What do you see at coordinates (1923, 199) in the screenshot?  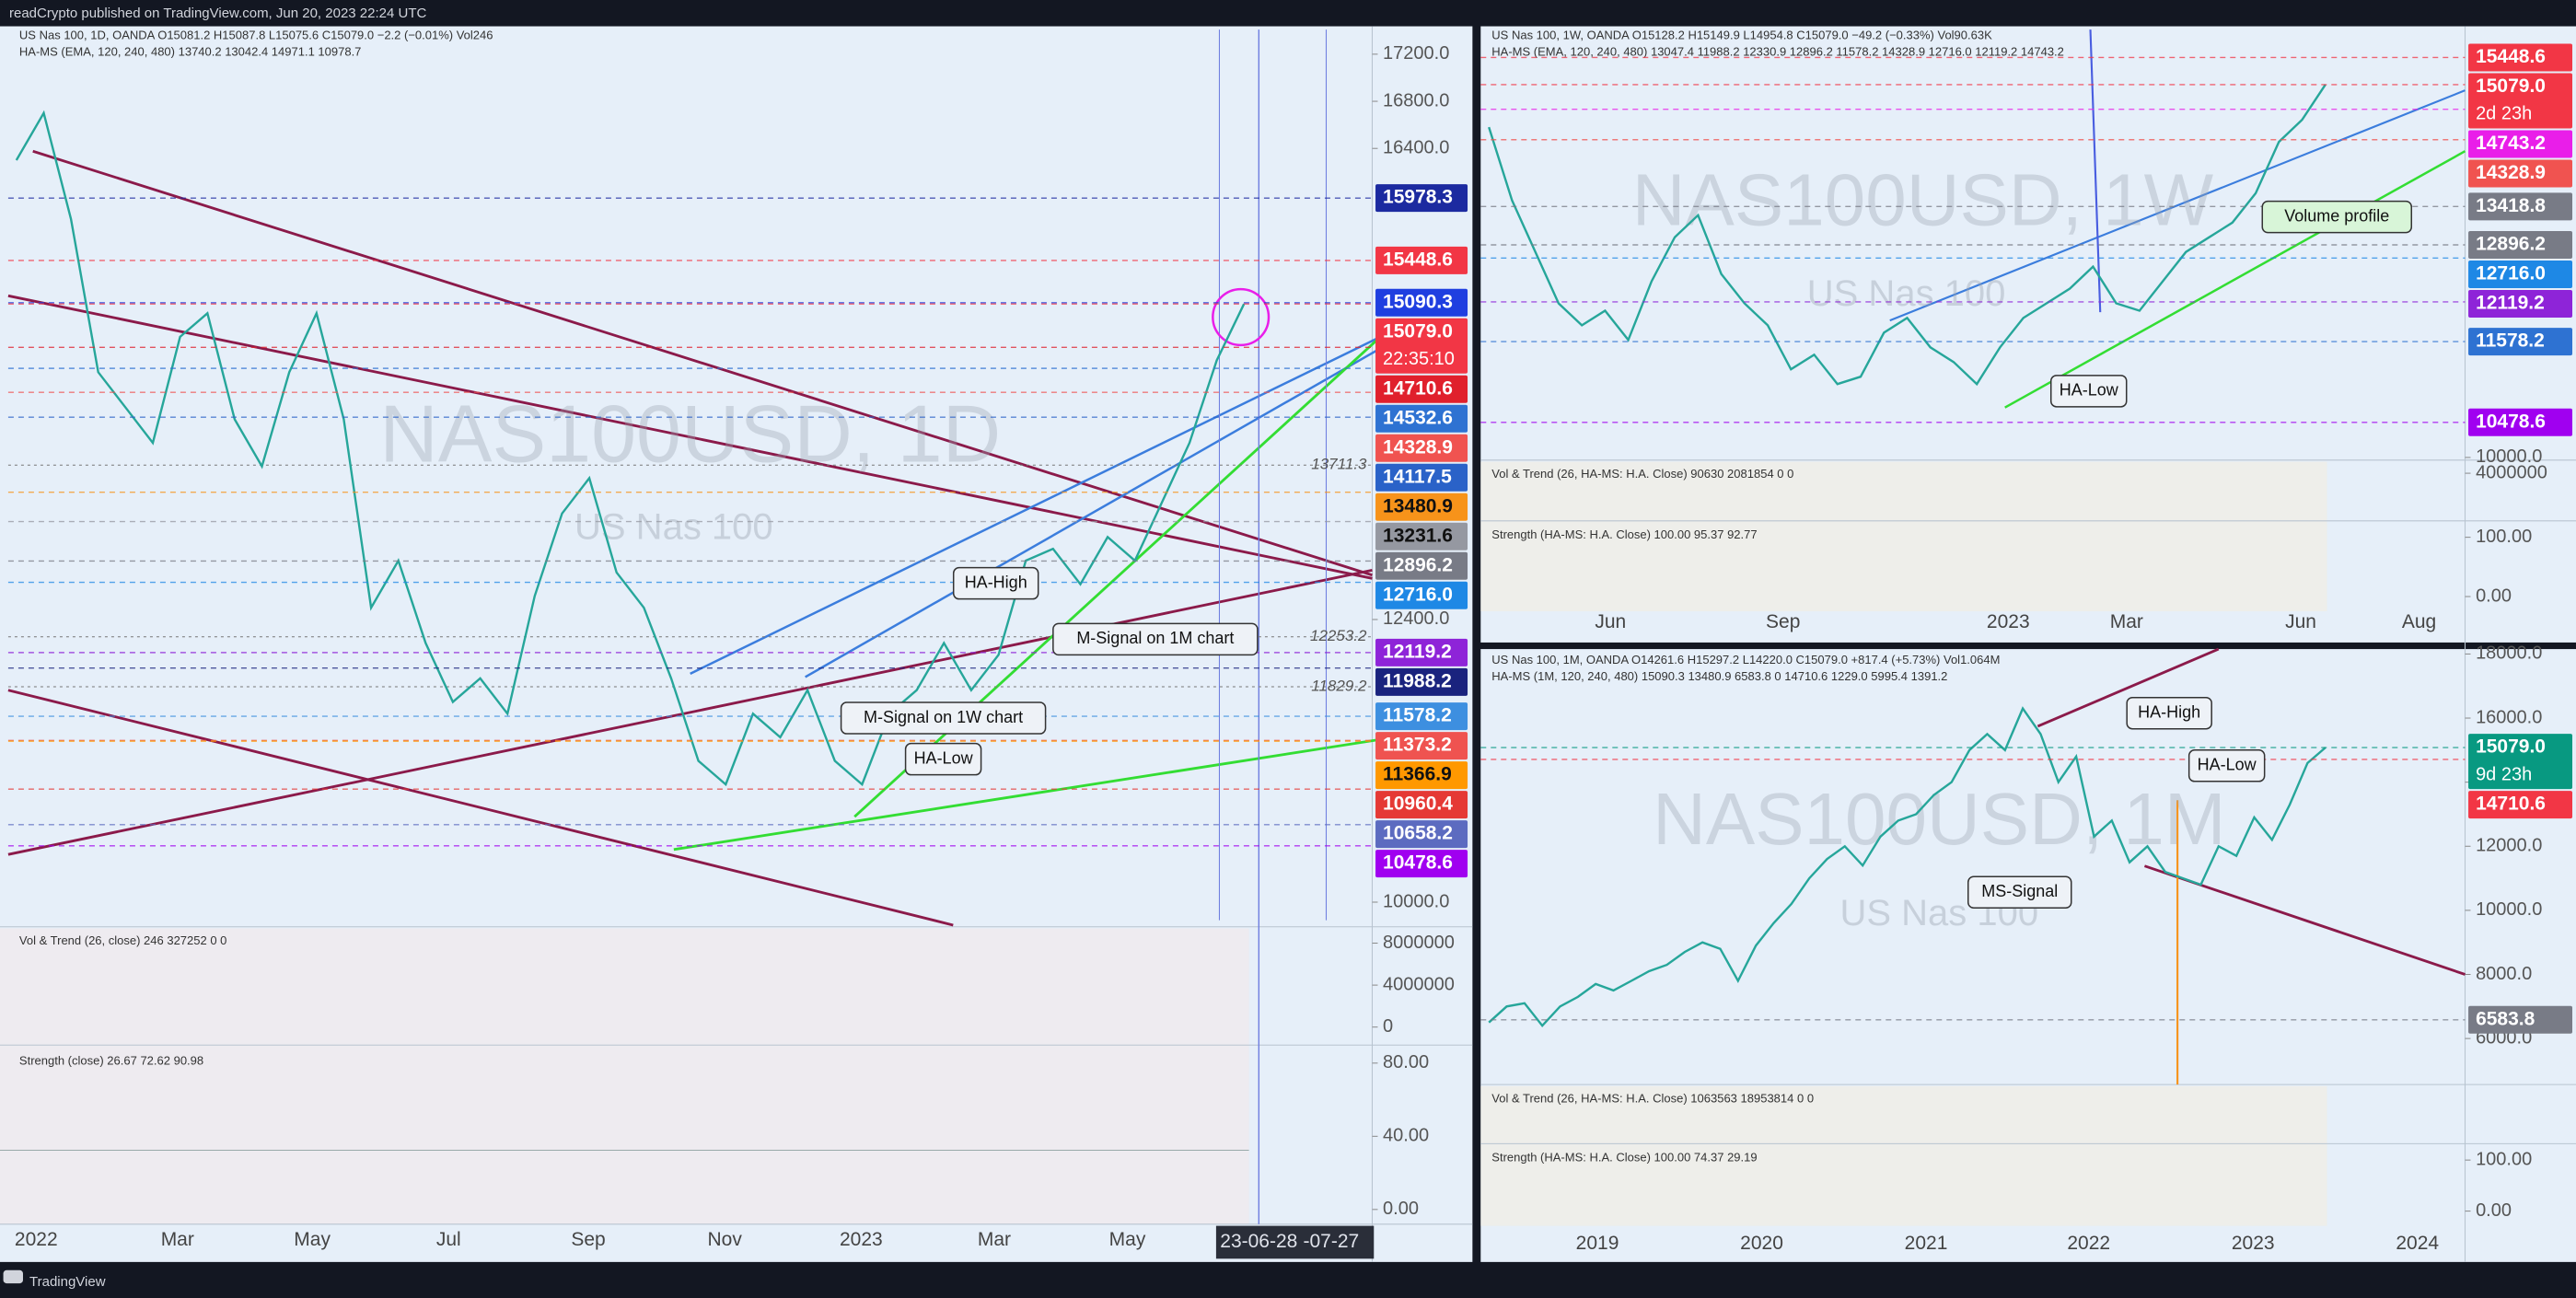 I see `watermark: NAS100USD, 1W` at bounding box center [1923, 199].